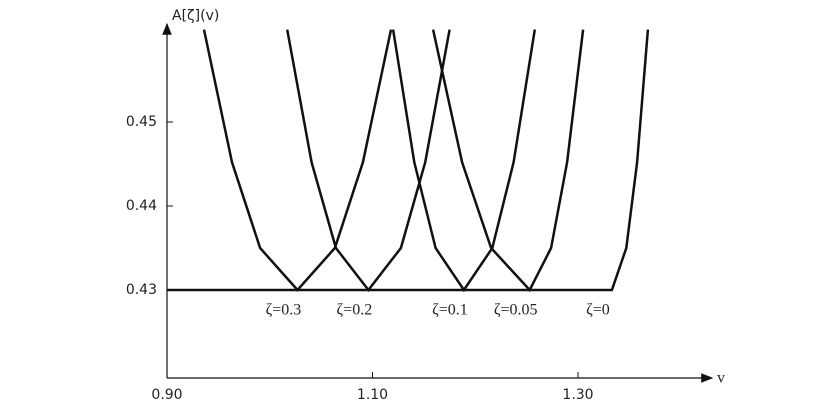 The height and width of the screenshot is (415, 830). What do you see at coordinates (195, 16) in the screenshot?
I see `y-axis-label: A[ζ](v)` at bounding box center [195, 16].